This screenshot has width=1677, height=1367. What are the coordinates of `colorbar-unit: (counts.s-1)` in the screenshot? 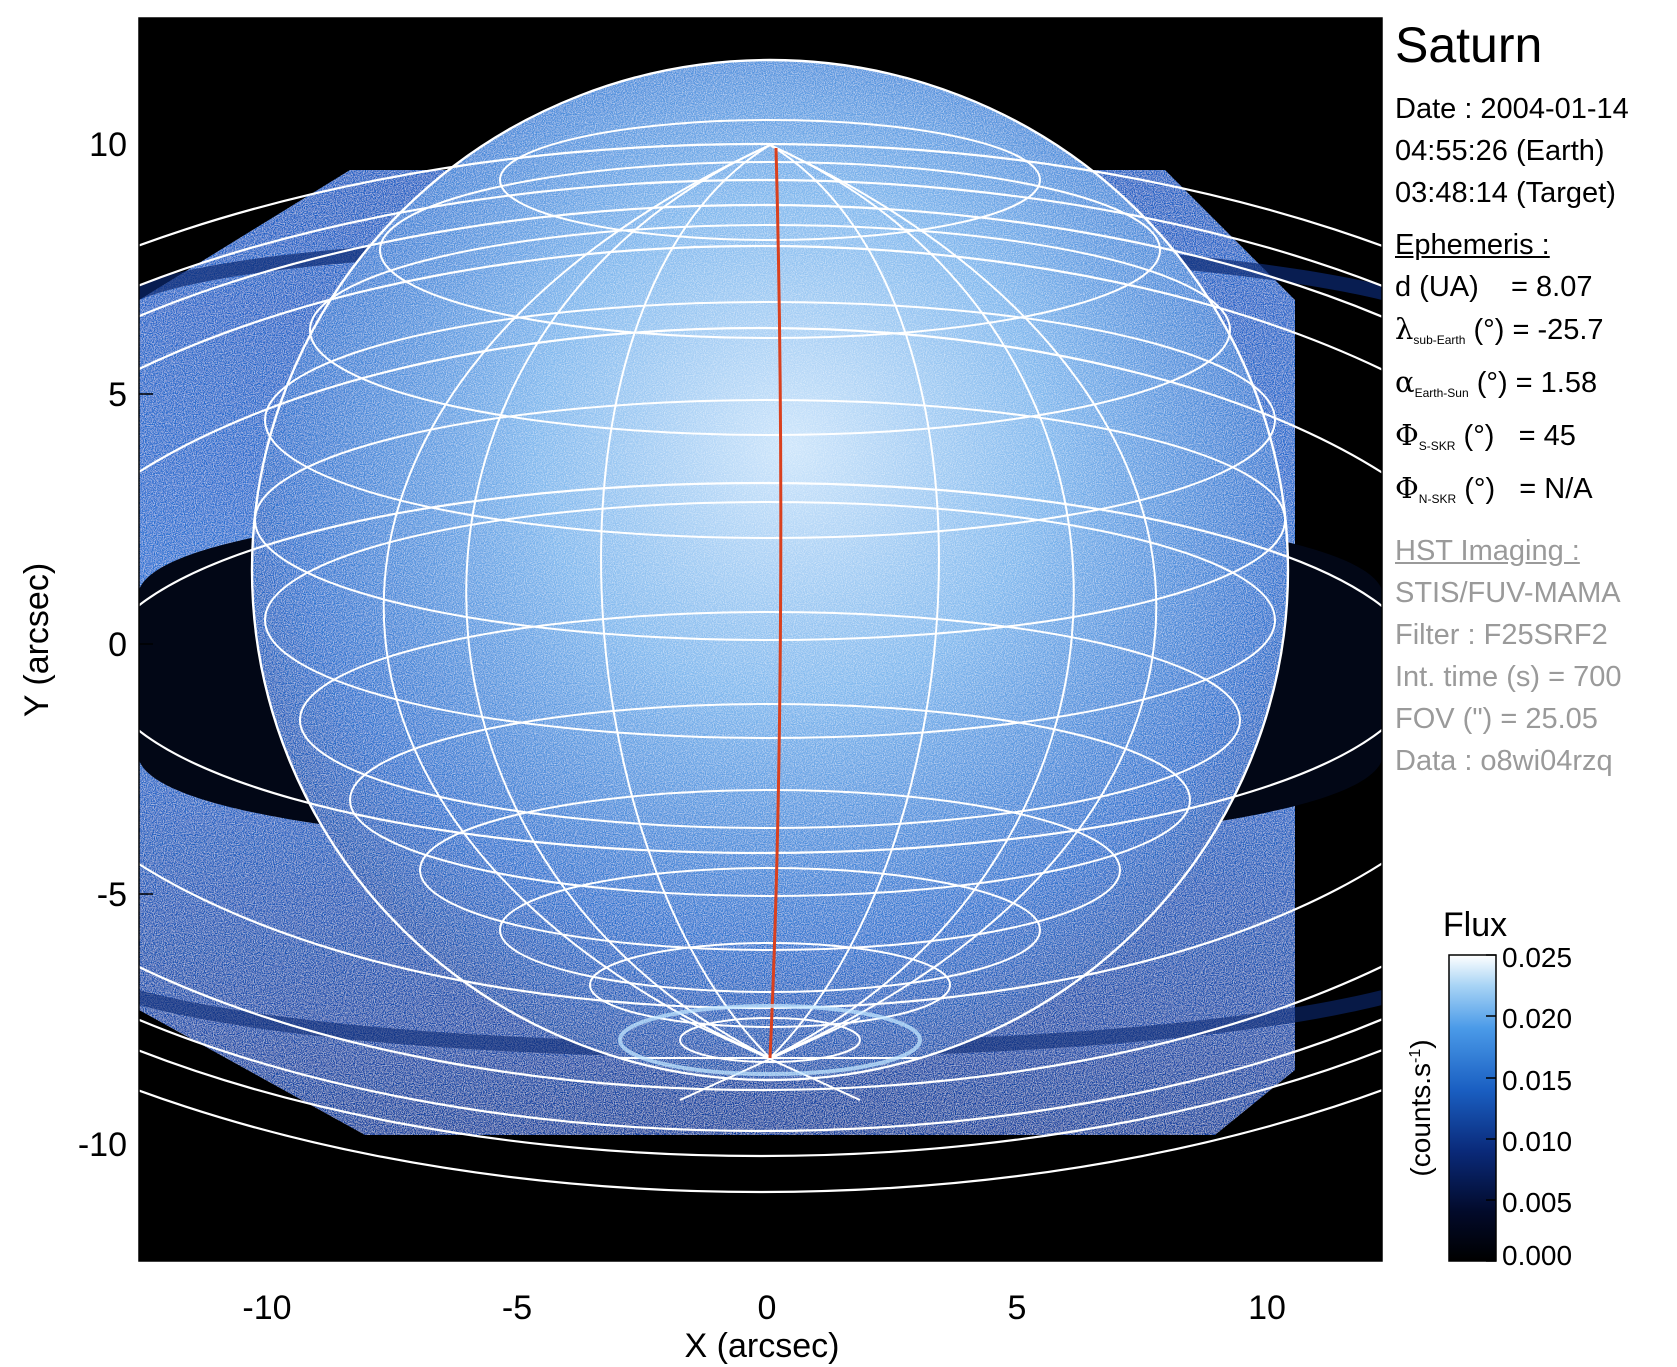 It's located at (1420, 1107).